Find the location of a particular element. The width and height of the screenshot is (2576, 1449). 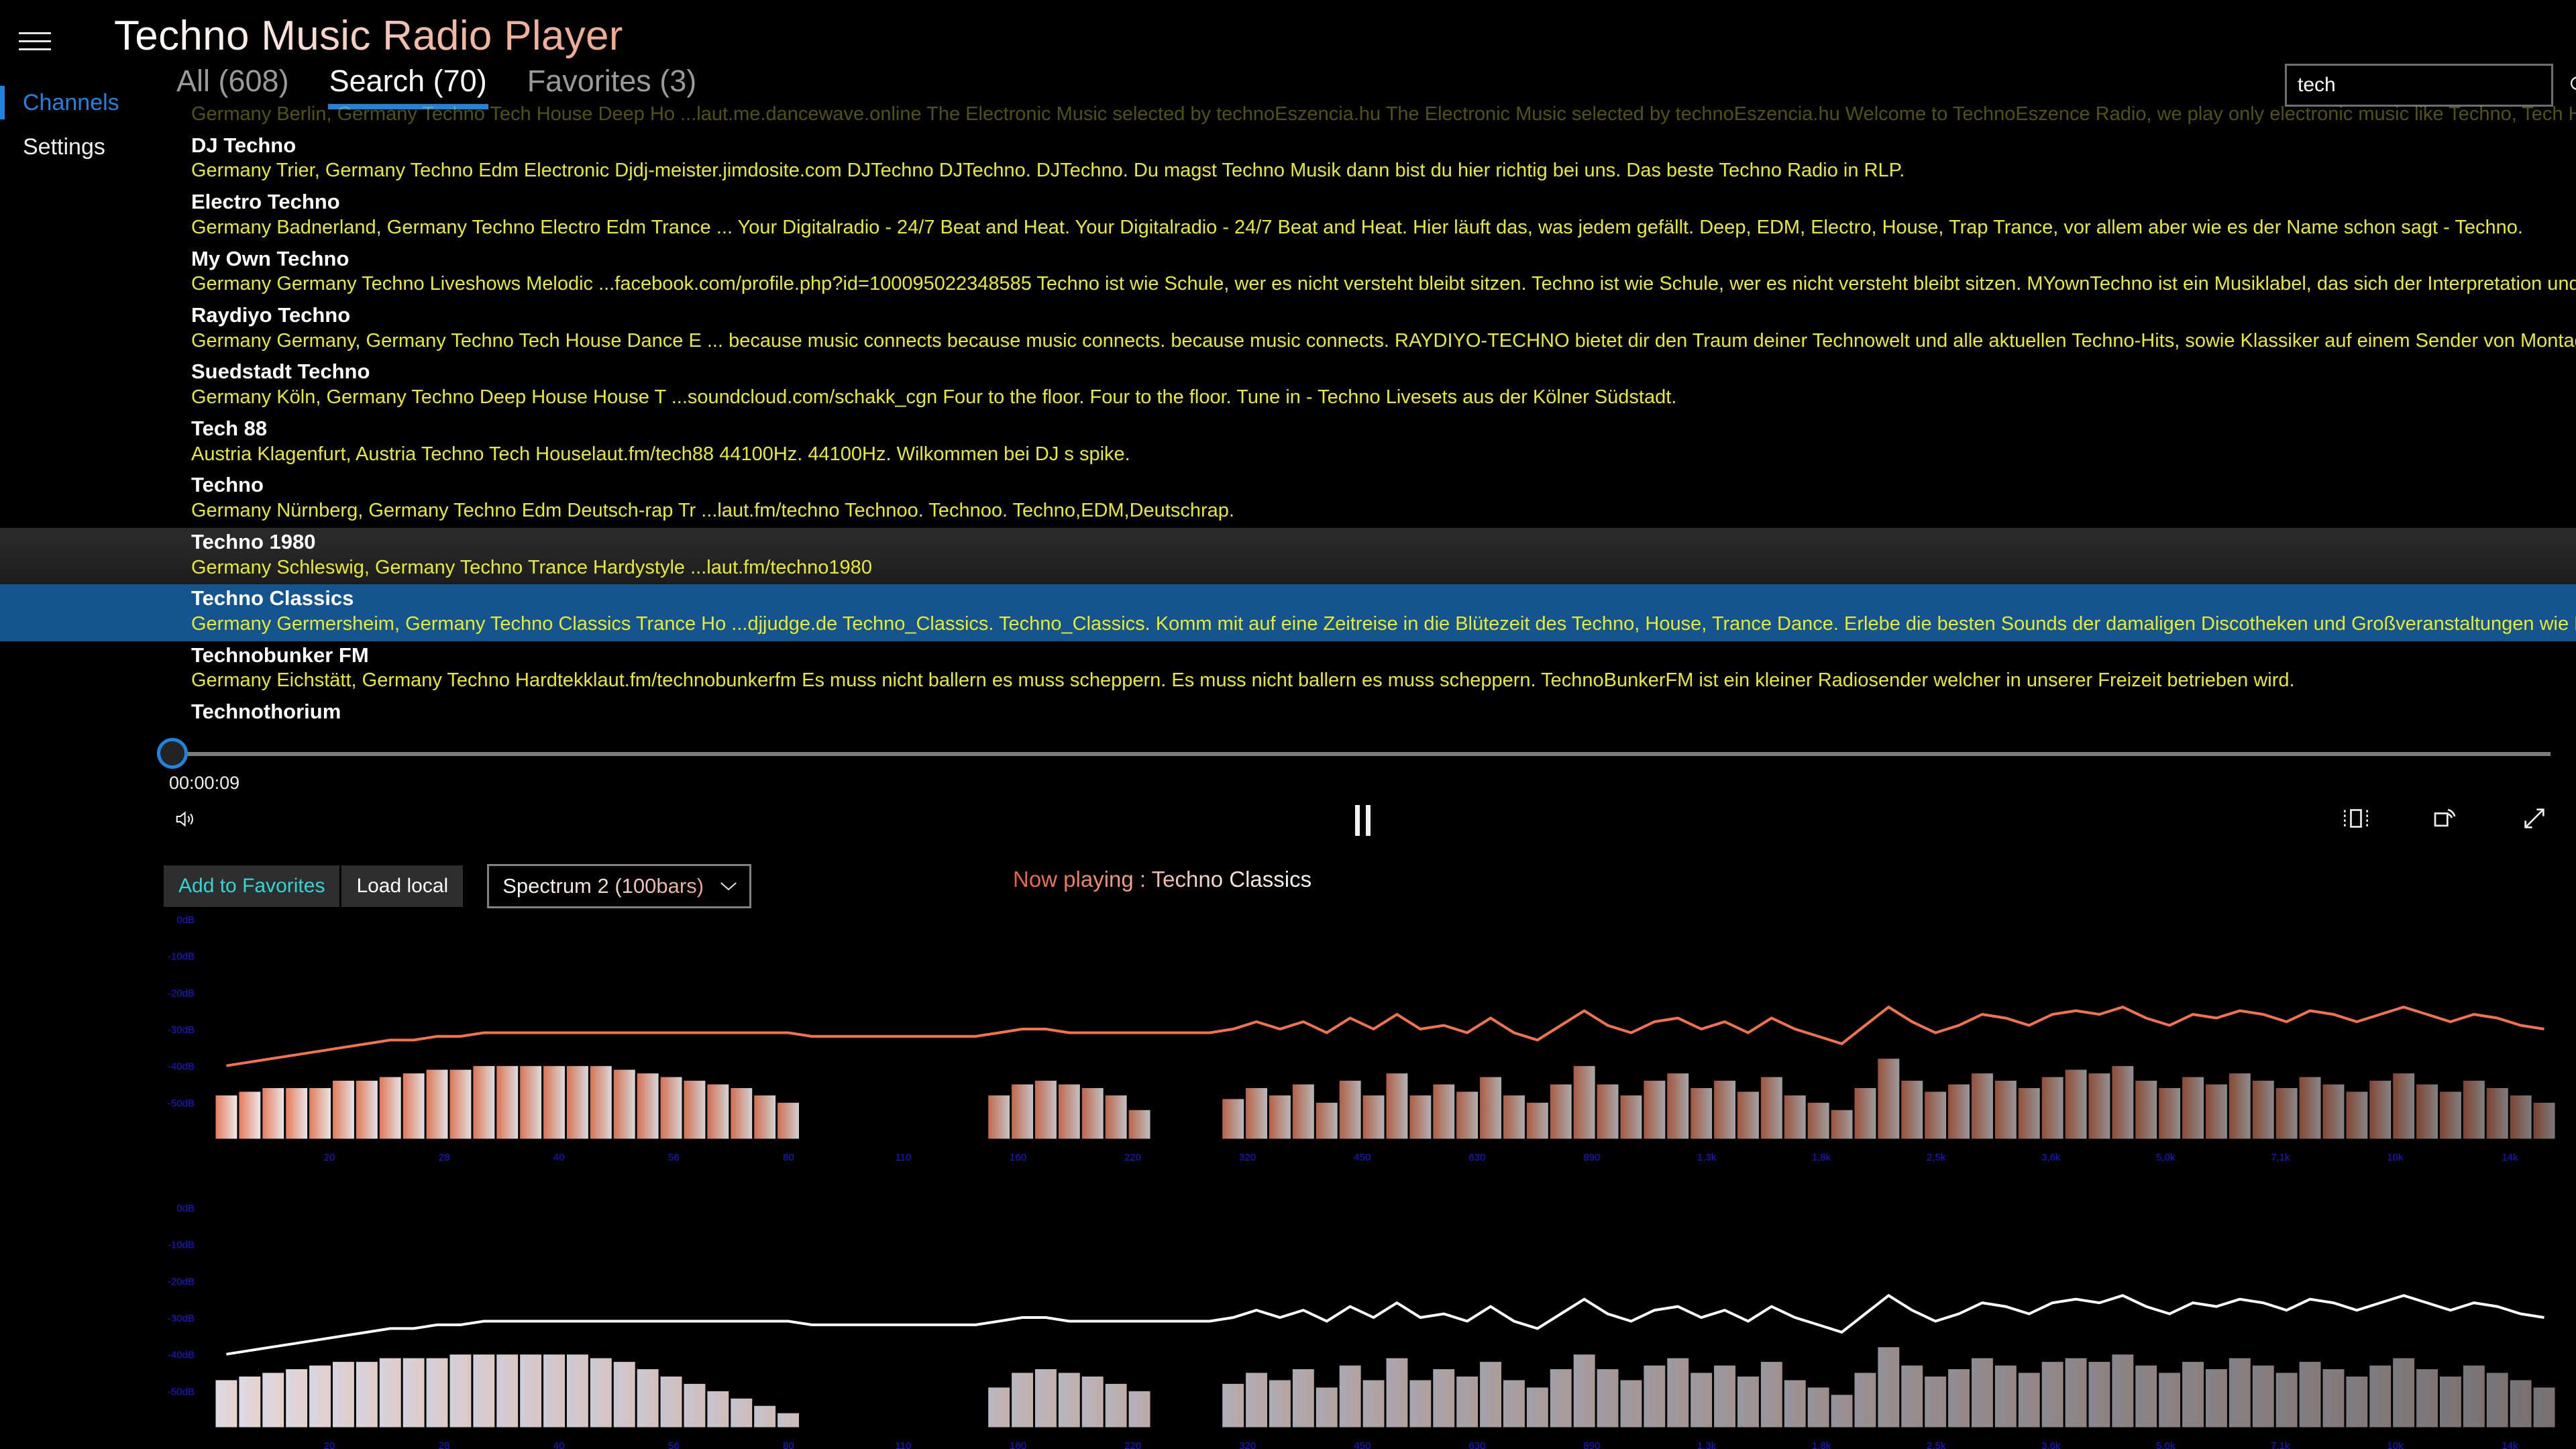

tab-favorites: Favorites (3) is located at coordinates (612, 81).